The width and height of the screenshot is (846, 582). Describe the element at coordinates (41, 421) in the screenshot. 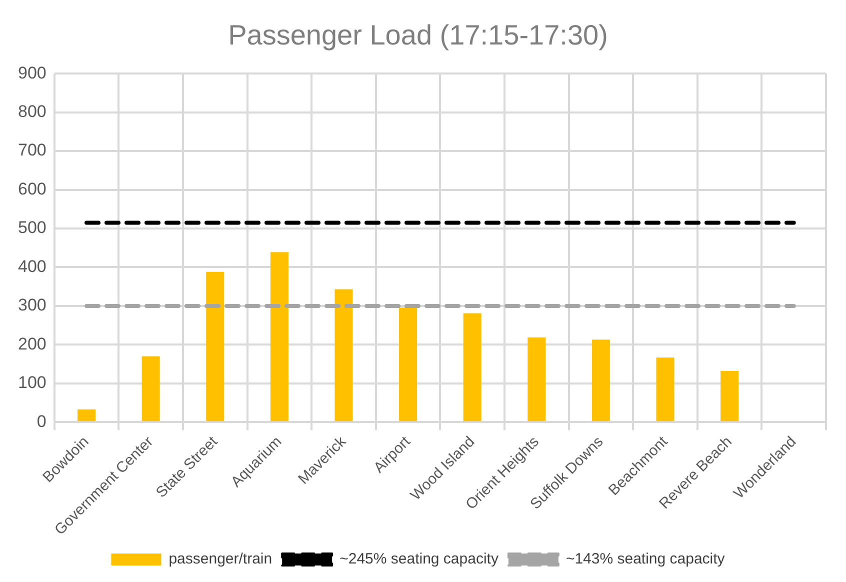

I see `y-tick-label: 0` at that location.